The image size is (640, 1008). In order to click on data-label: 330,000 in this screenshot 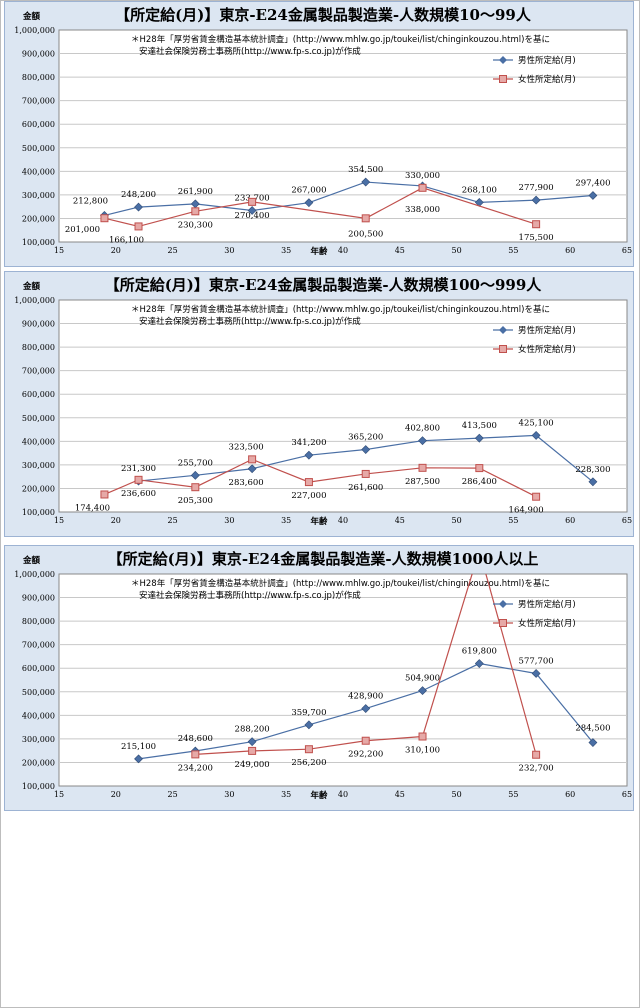, I will do `click(422, 176)`.